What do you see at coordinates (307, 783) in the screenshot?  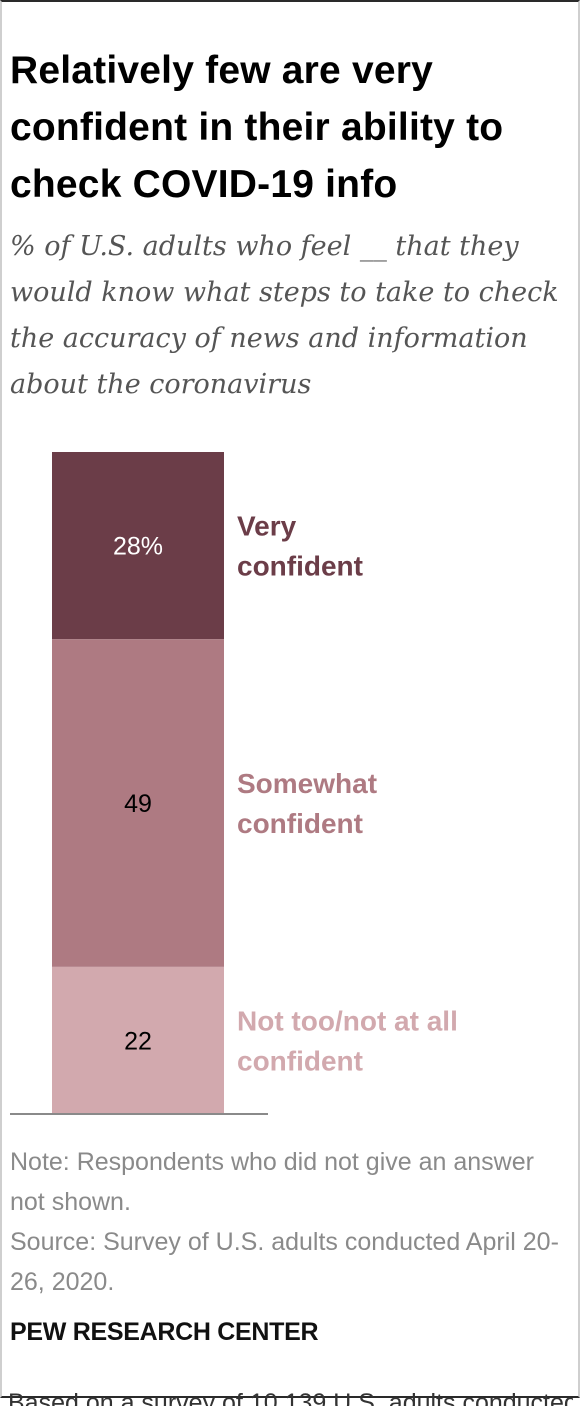 I see `category-label-line: Somewhat` at bounding box center [307, 783].